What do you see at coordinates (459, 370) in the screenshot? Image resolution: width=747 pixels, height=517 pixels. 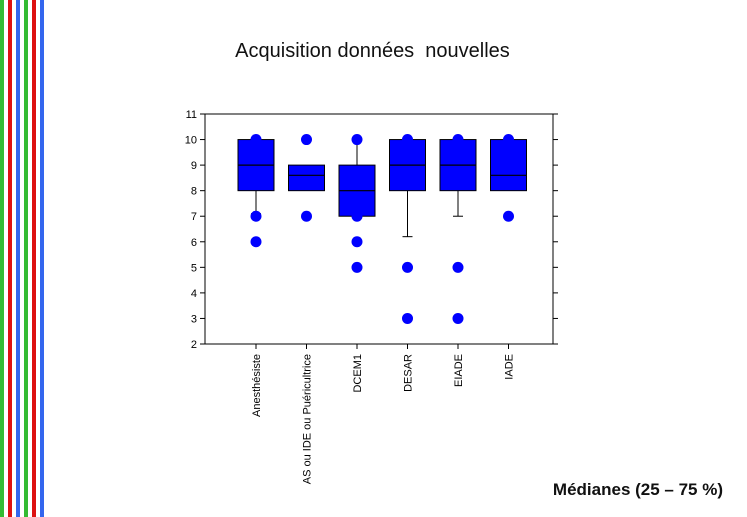 I see `x-tick-label: EIADE` at bounding box center [459, 370].